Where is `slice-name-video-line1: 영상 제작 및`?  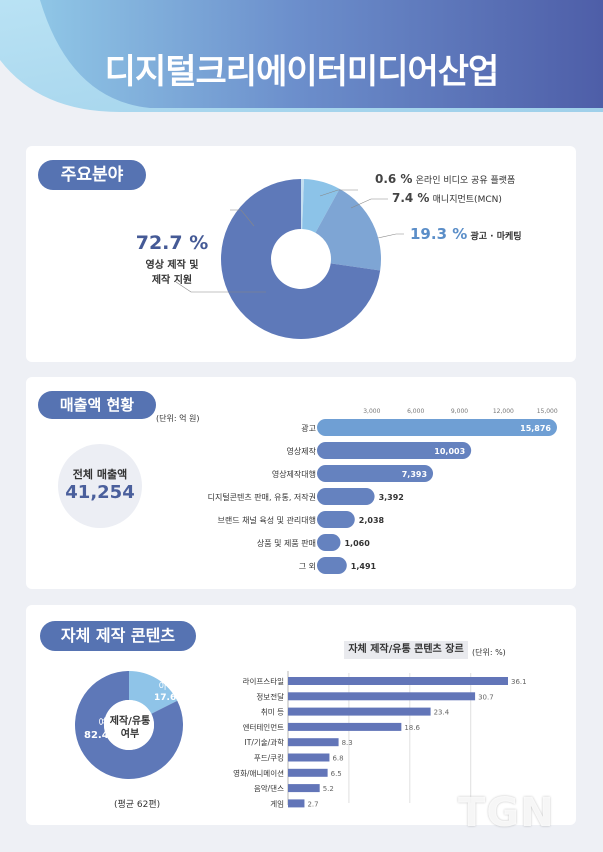
slice-name-video-line1: 영상 제작 및 is located at coordinates (172, 265).